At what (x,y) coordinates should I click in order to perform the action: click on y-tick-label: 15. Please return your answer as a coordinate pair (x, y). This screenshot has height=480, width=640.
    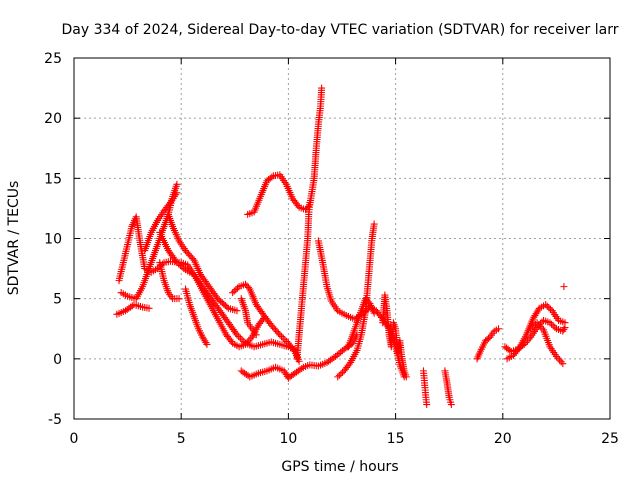
    Looking at the image, I should click on (53, 179).